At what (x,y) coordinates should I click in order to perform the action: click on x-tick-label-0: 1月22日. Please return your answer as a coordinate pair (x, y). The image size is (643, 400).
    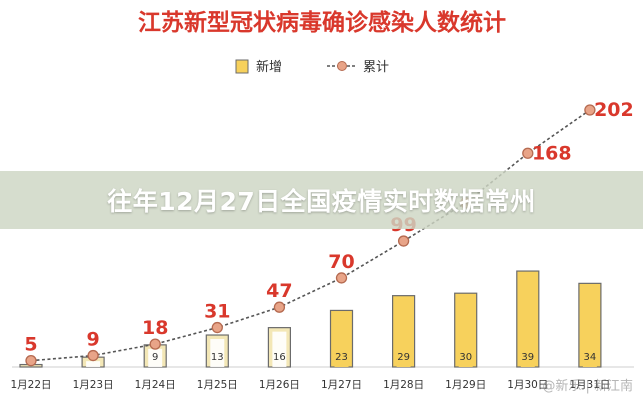
    Looking at the image, I should click on (30, 385).